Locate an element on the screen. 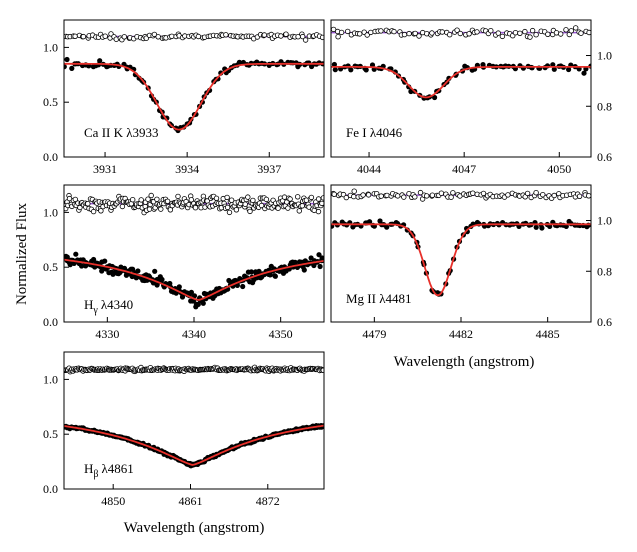 The image size is (637, 552). panel-fe-xtick-label: 4047 is located at coordinates (464, 169).